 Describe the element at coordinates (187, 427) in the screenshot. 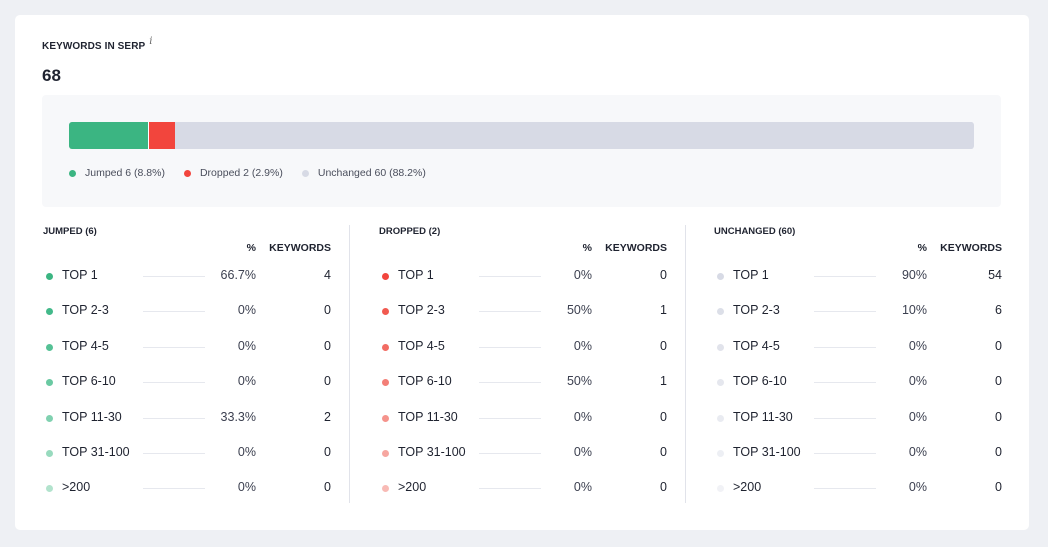

I see `table-row: TOP 11-30 33.3% 2` at that location.